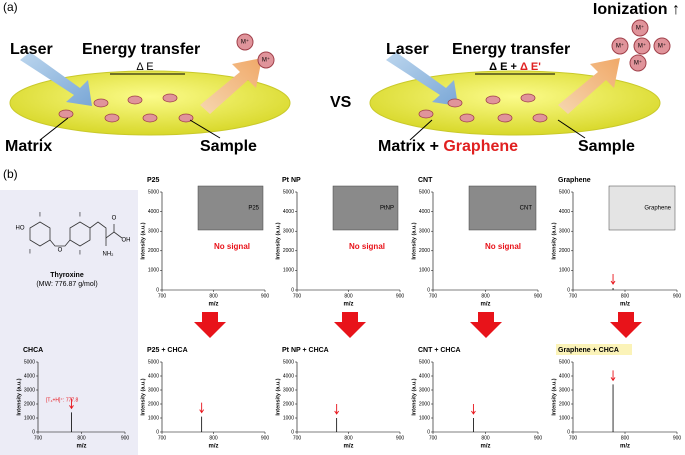  What do you see at coordinates (511, 49) in the screenshot?
I see `energy-label: Energy transfer` at bounding box center [511, 49].